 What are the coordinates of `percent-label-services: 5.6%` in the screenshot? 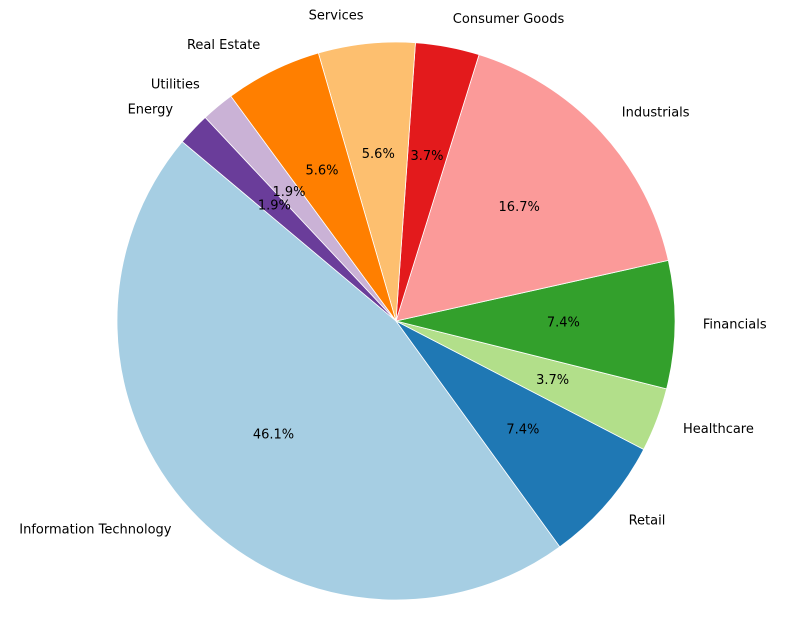 It's located at (378, 154).